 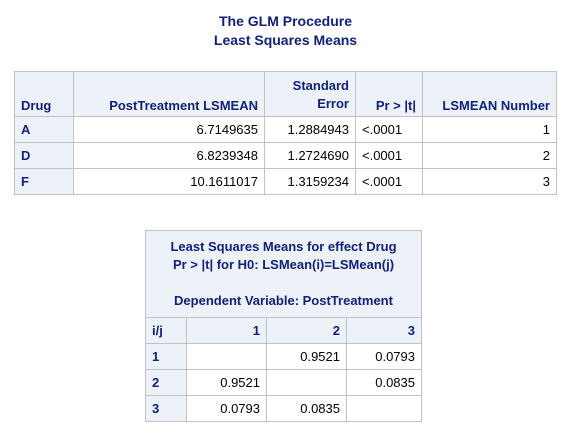 I want to click on caption-line2: Pr > |t| for H0: LSMean(i)=LSMean(j), so click(x=283, y=264).